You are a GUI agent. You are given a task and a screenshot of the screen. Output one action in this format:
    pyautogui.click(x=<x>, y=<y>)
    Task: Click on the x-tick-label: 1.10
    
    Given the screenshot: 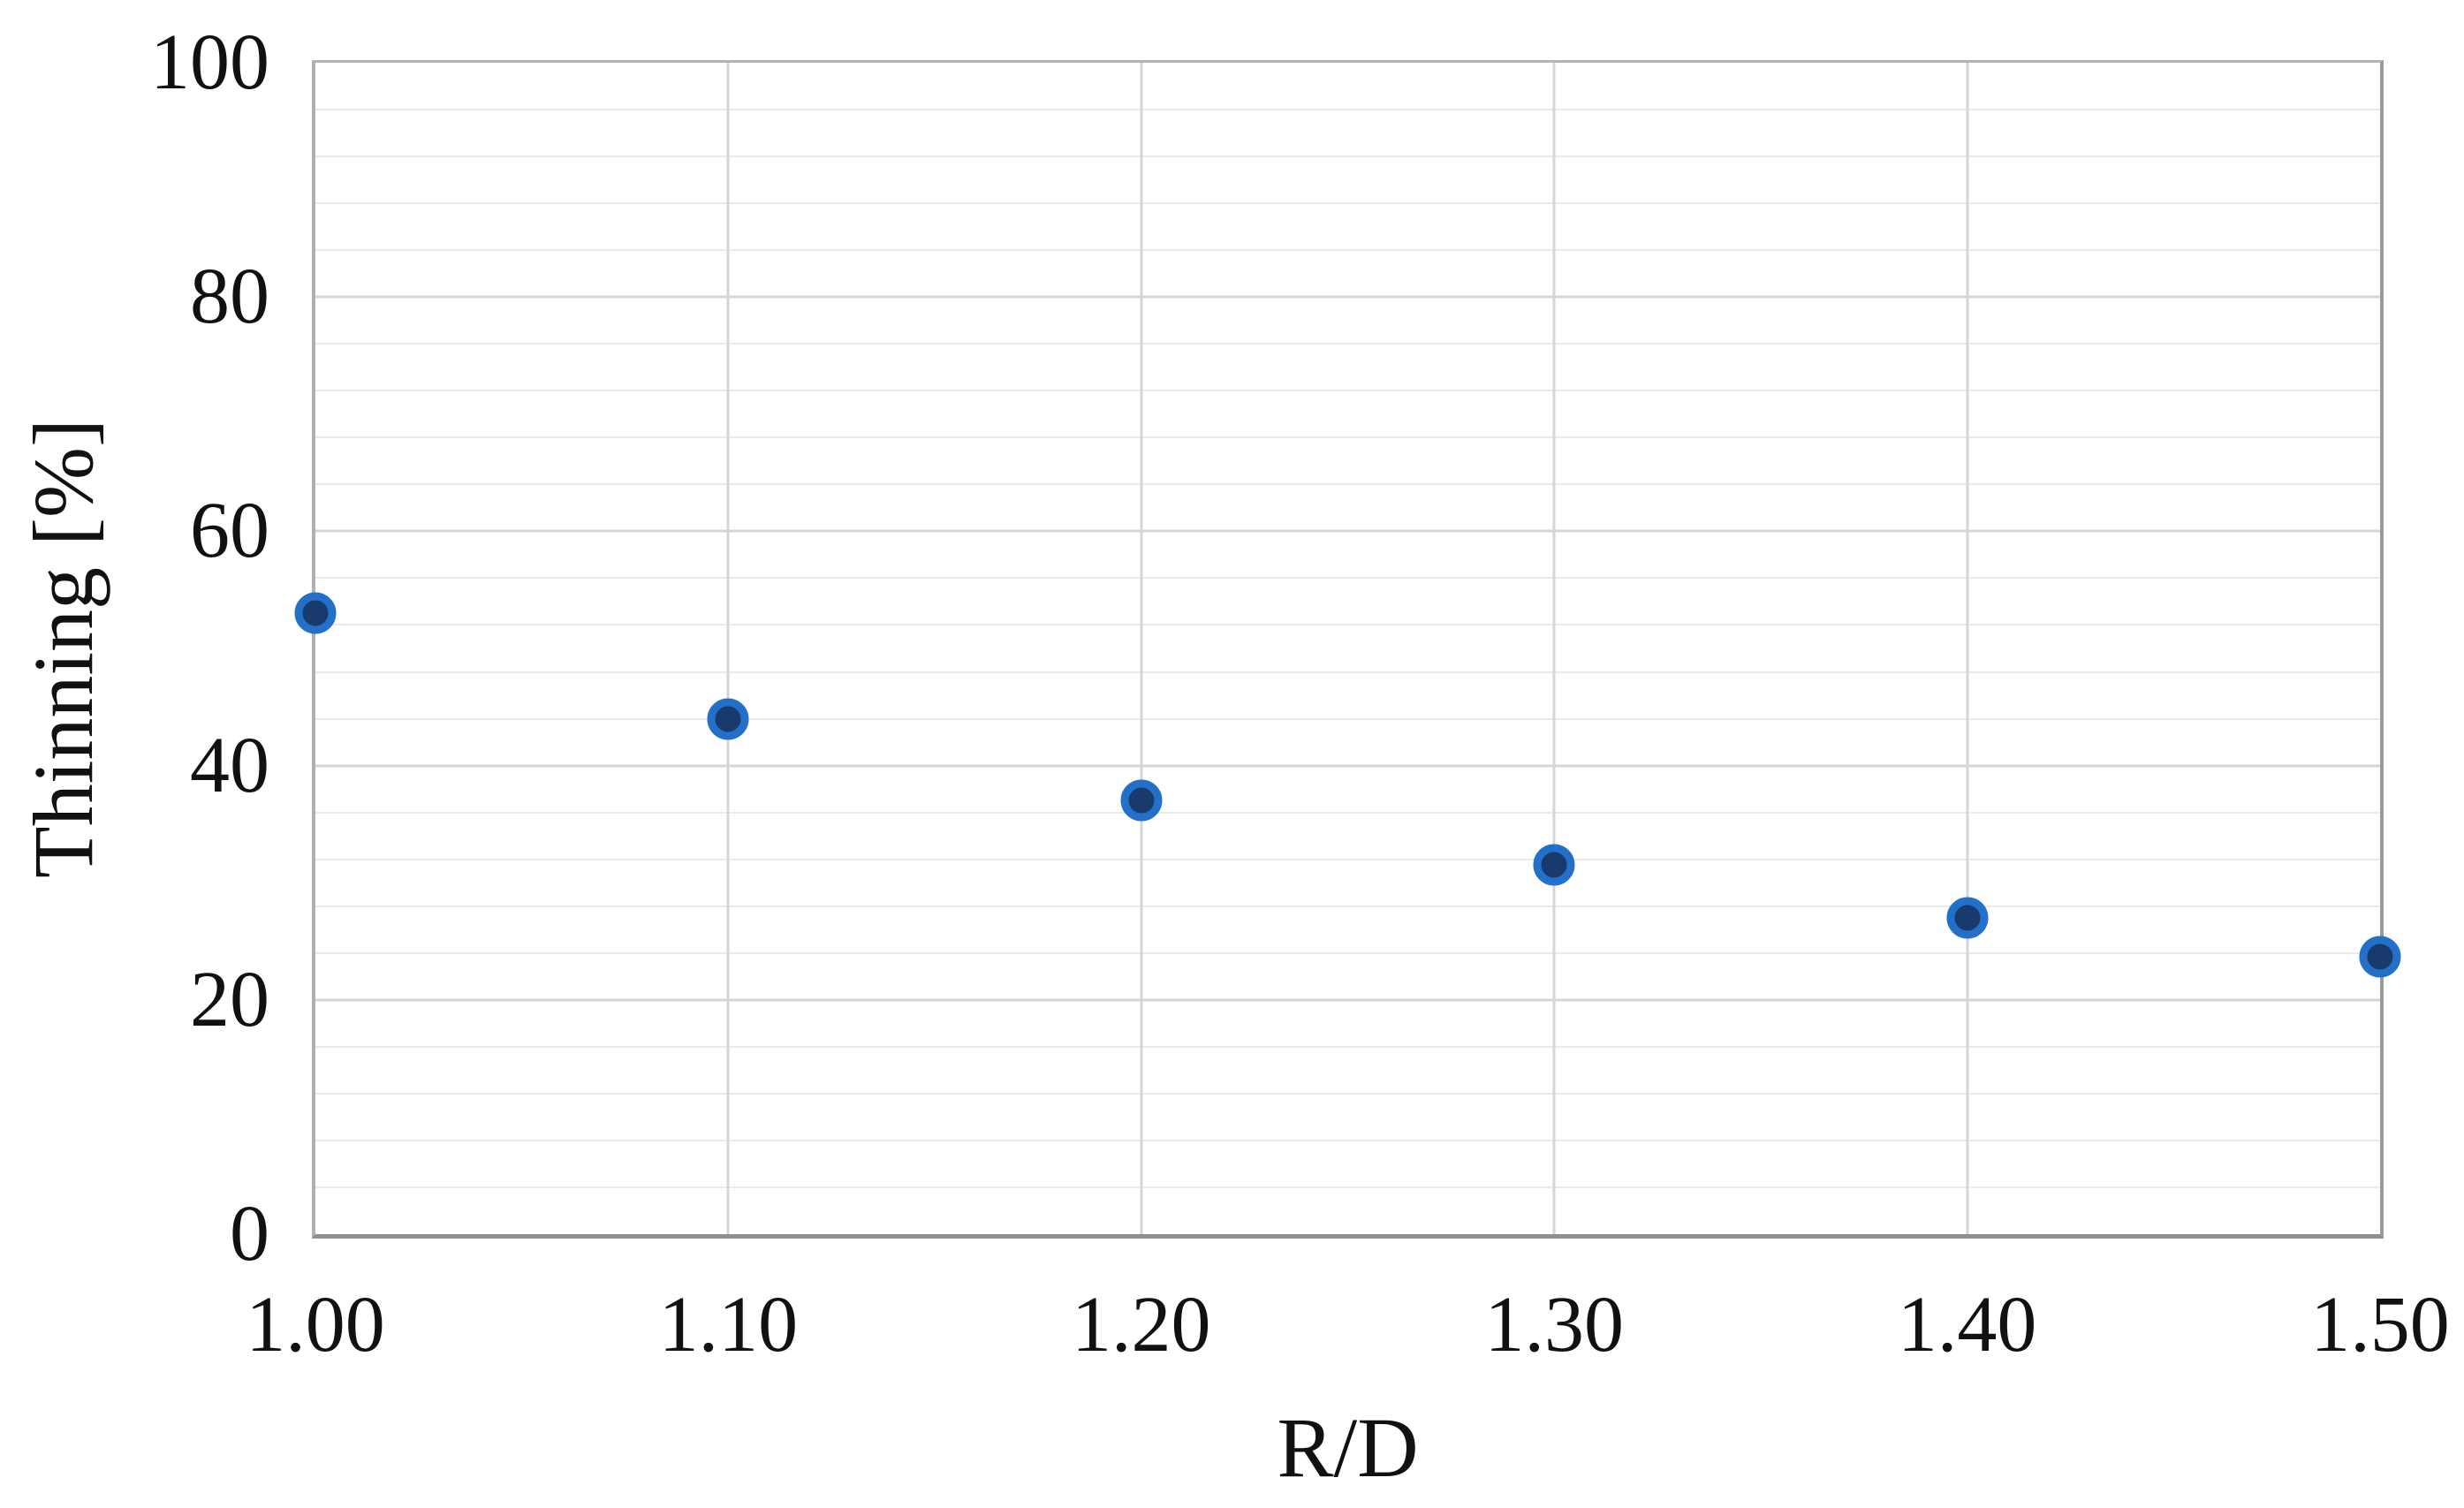 What is the action you would take?
    pyautogui.click(x=728, y=1324)
    